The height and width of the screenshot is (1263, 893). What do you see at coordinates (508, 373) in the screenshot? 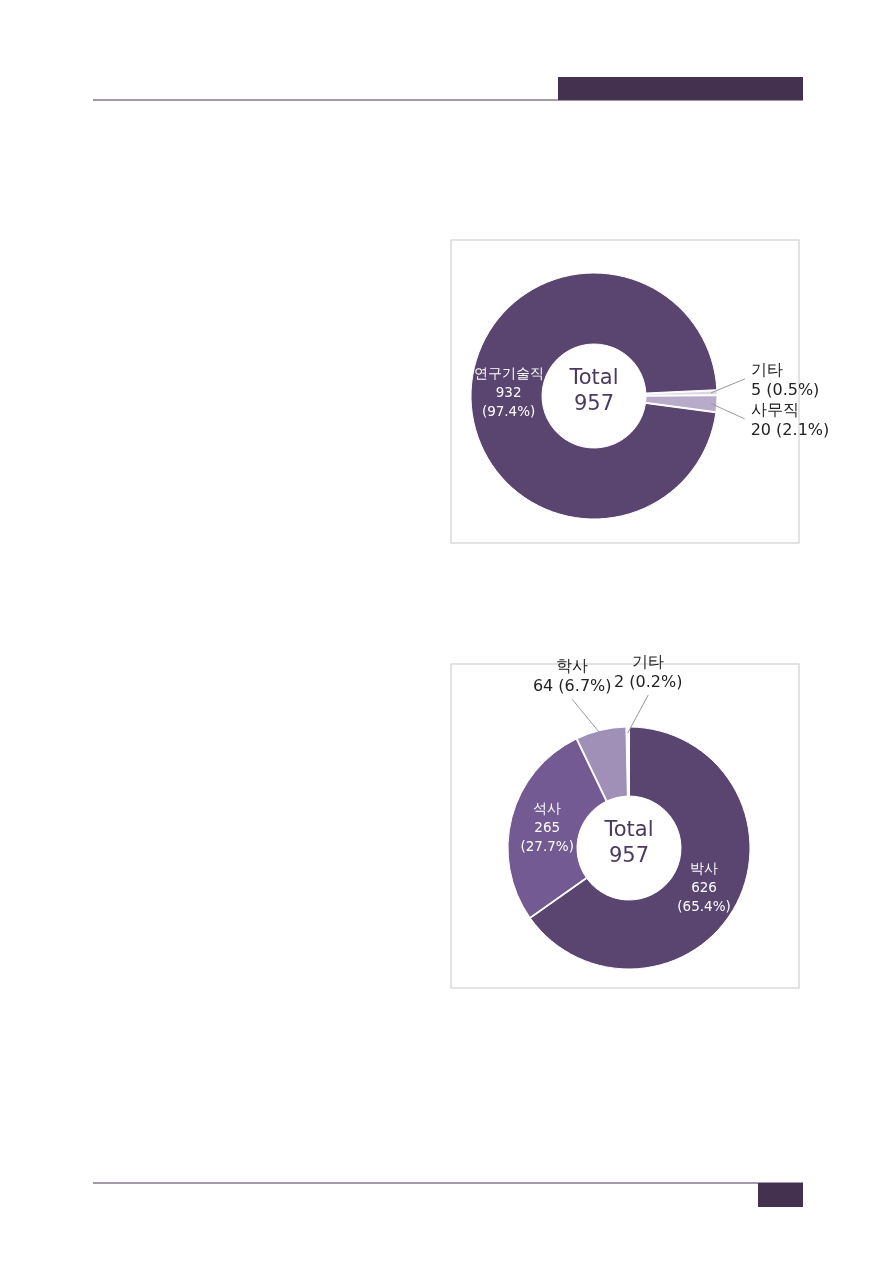
I see `slice-label: 연구기술직` at bounding box center [508, 373].